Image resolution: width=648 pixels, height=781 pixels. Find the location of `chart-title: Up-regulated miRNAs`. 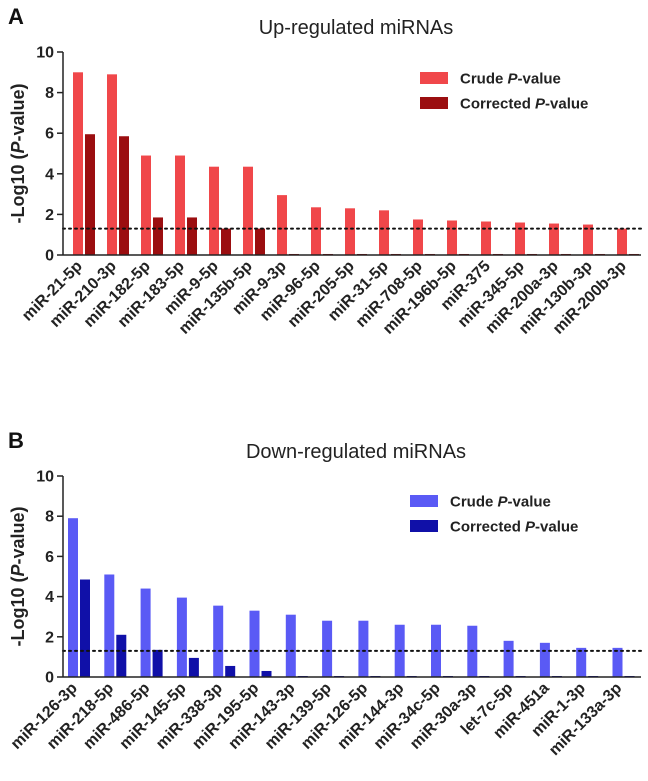

chart-title: Up-regulated miRNAs is located at coordinates (356, 28).